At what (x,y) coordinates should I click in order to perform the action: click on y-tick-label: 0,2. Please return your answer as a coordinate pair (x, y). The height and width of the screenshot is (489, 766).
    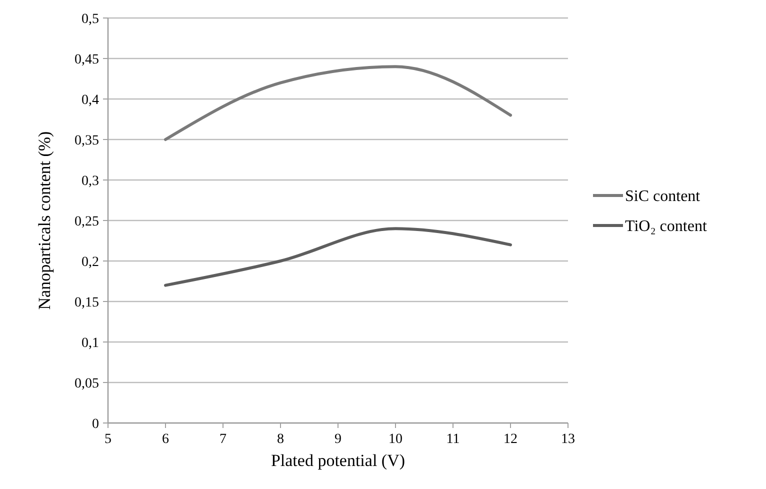
    Looking at the image, I should click on (90, 262).